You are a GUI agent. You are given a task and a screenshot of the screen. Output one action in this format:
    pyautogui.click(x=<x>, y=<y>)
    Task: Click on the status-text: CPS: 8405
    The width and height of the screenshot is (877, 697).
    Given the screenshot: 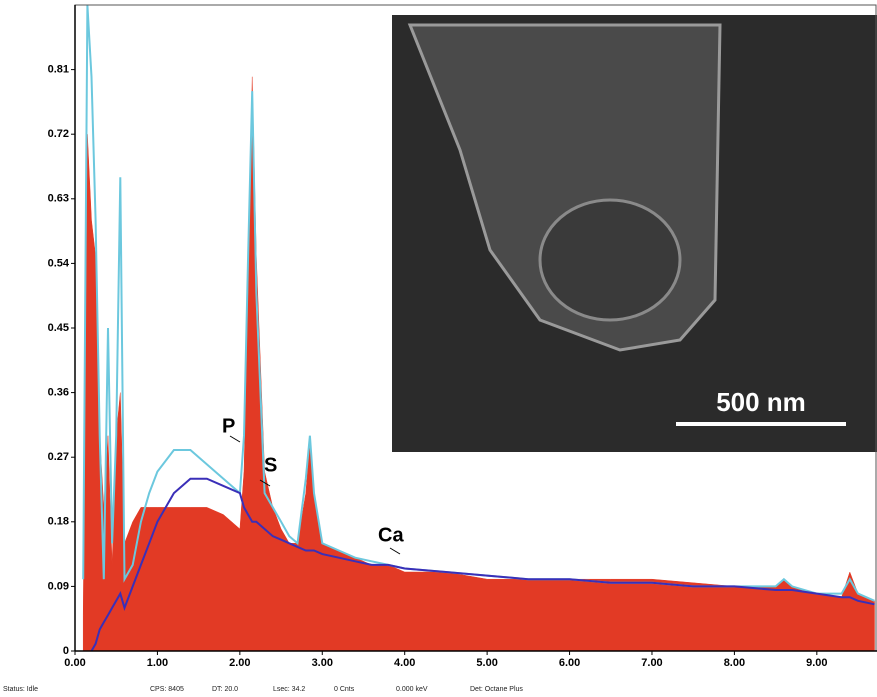 What is the action you would take?
    pyautogui.click(x=167, y=689)
    